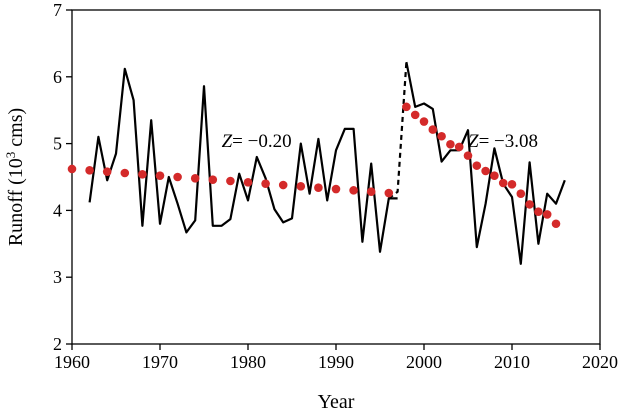 This screenshot has width=624, height=413. What do you see at coordinates (261, 141) in the screenshot?
I see `annotation-value-z1: = −0.20` at bounding box center [261, 141].